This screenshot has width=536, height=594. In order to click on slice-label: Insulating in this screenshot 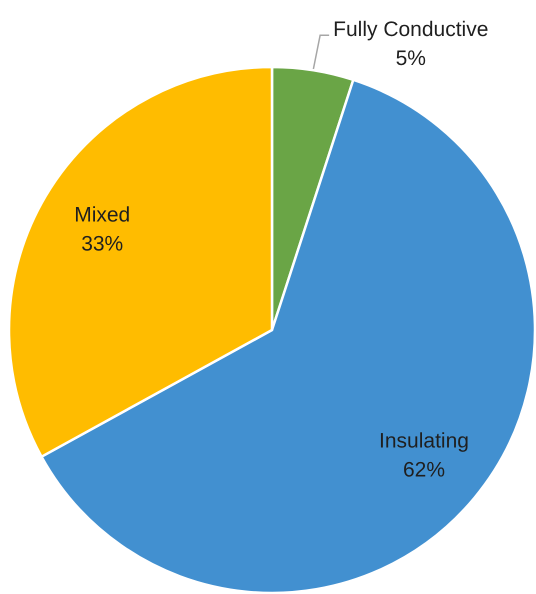, I will do `click(424, 441)`.